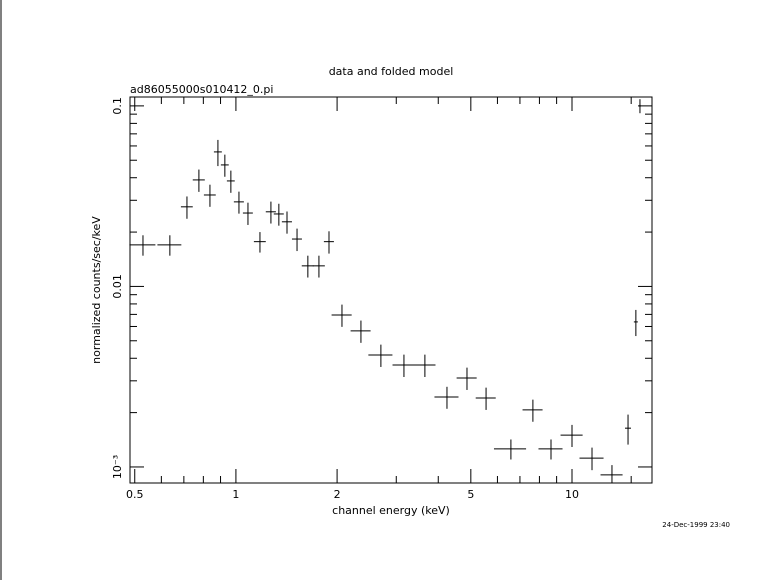 The width and height of the screenshot is (781, 580). I want to click on y-tick-label: 10⁻³, so click(117, 467).